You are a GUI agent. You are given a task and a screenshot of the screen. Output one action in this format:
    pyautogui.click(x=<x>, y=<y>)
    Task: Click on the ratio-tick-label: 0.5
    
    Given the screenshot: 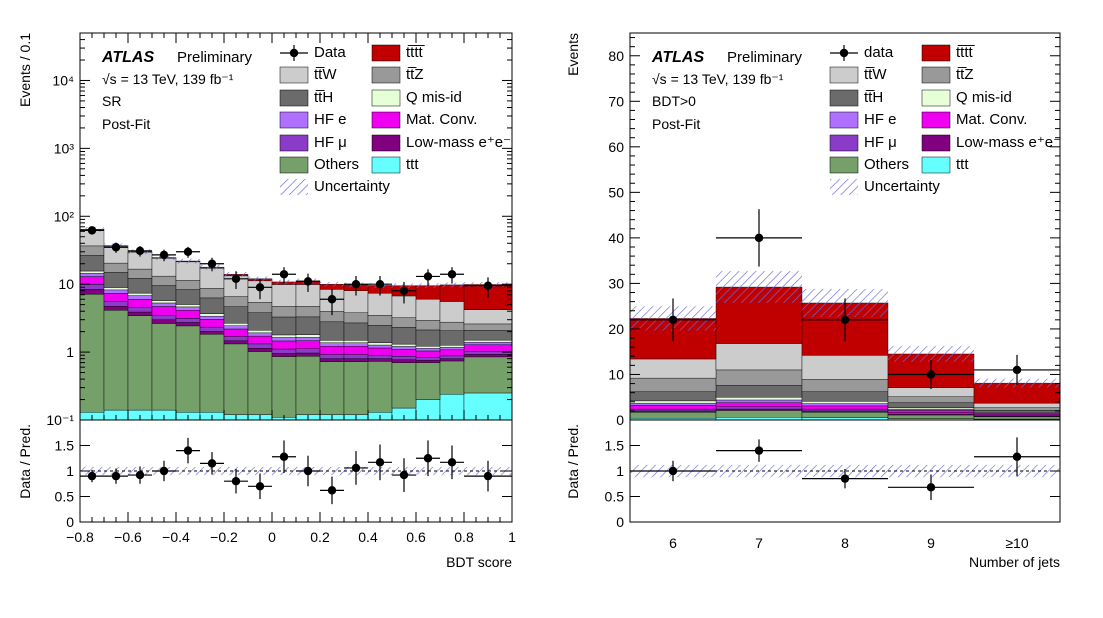 What is the action you would take?
    pyautogui.click(x=65, y=497)
    